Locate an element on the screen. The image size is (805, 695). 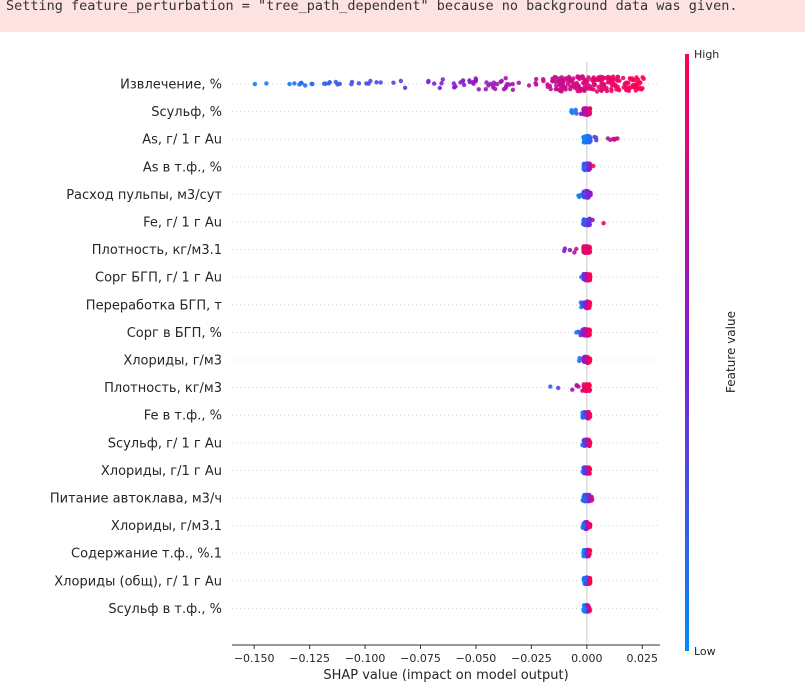
x-tick-label: −0.025 is located at coordinates (531, 658).